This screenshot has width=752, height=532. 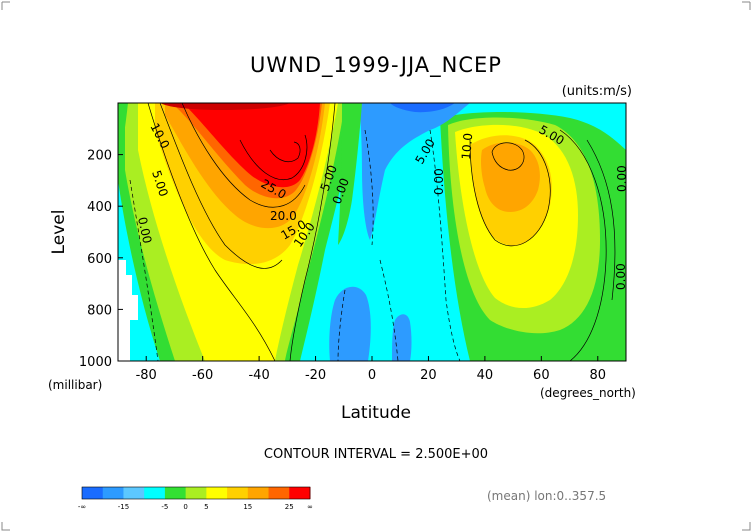 What do you see at coordinates (422, 108) in the screenshot?
I see `easterly-top` at bounding box center [422, 108].